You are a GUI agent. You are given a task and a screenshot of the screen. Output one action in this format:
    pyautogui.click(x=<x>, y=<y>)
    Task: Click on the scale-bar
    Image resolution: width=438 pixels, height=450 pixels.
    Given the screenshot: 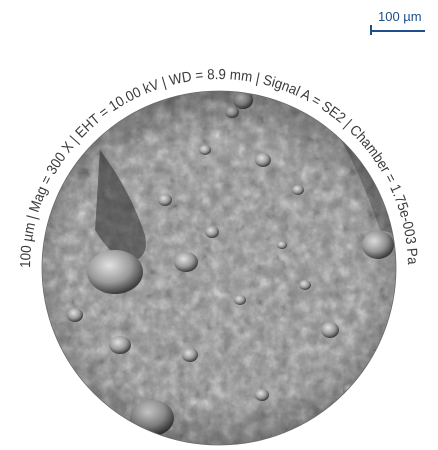 What is the action you would take?
    pyautogui.click(x=397, y=31)
    